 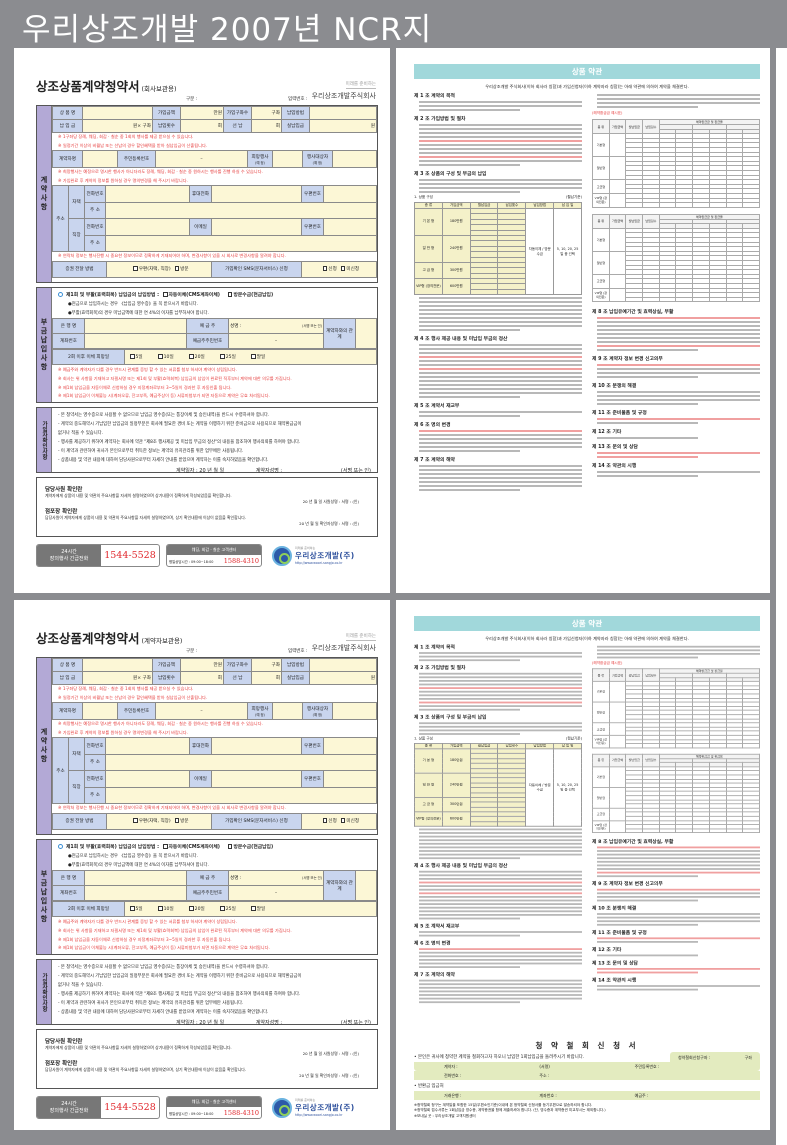 I want to click on account-no-field: 계좌번호 :, so click(x=548, y=1095).